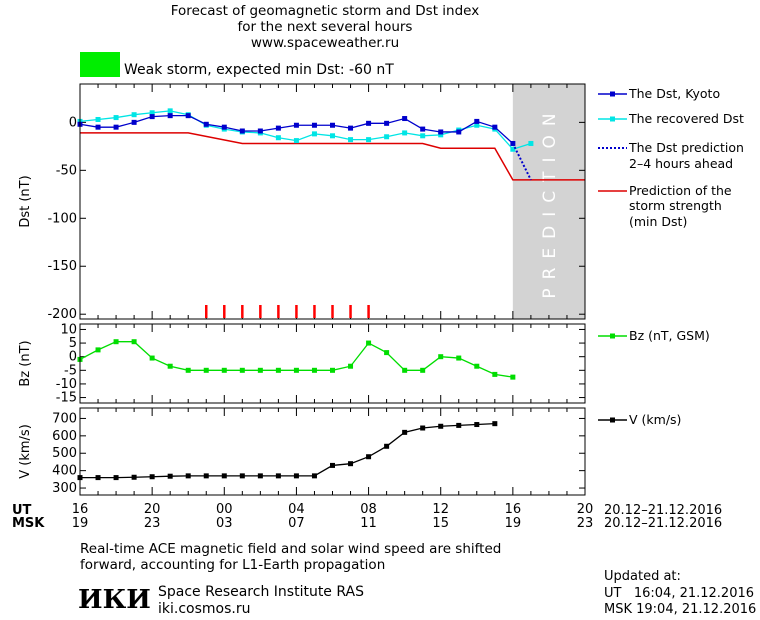 The height and width of the screenshot is (620, 760). I want to click on bz-ytick-label: 0, so click(73, 357).